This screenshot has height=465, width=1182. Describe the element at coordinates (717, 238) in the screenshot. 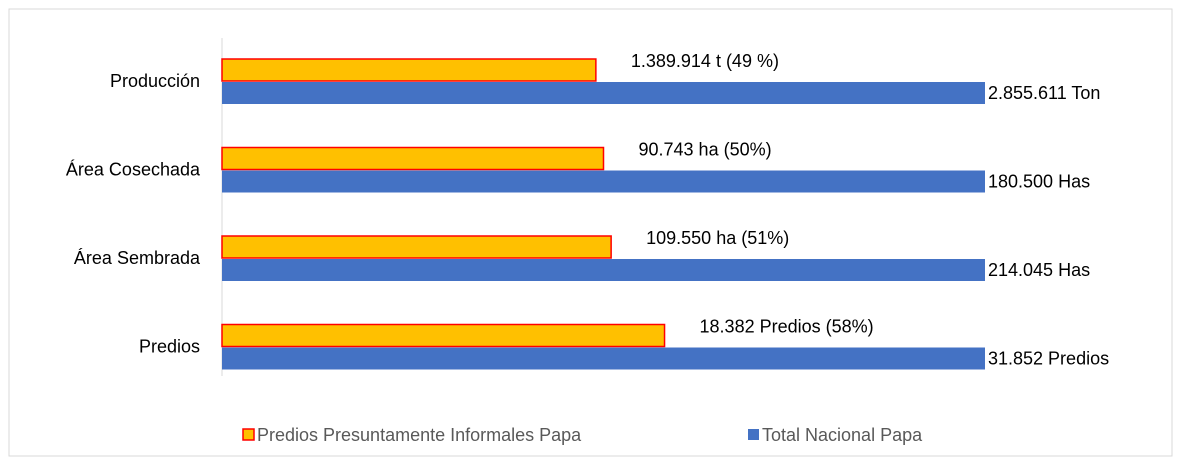

I see `value-label: 109.550 ha (51%)` at that location.